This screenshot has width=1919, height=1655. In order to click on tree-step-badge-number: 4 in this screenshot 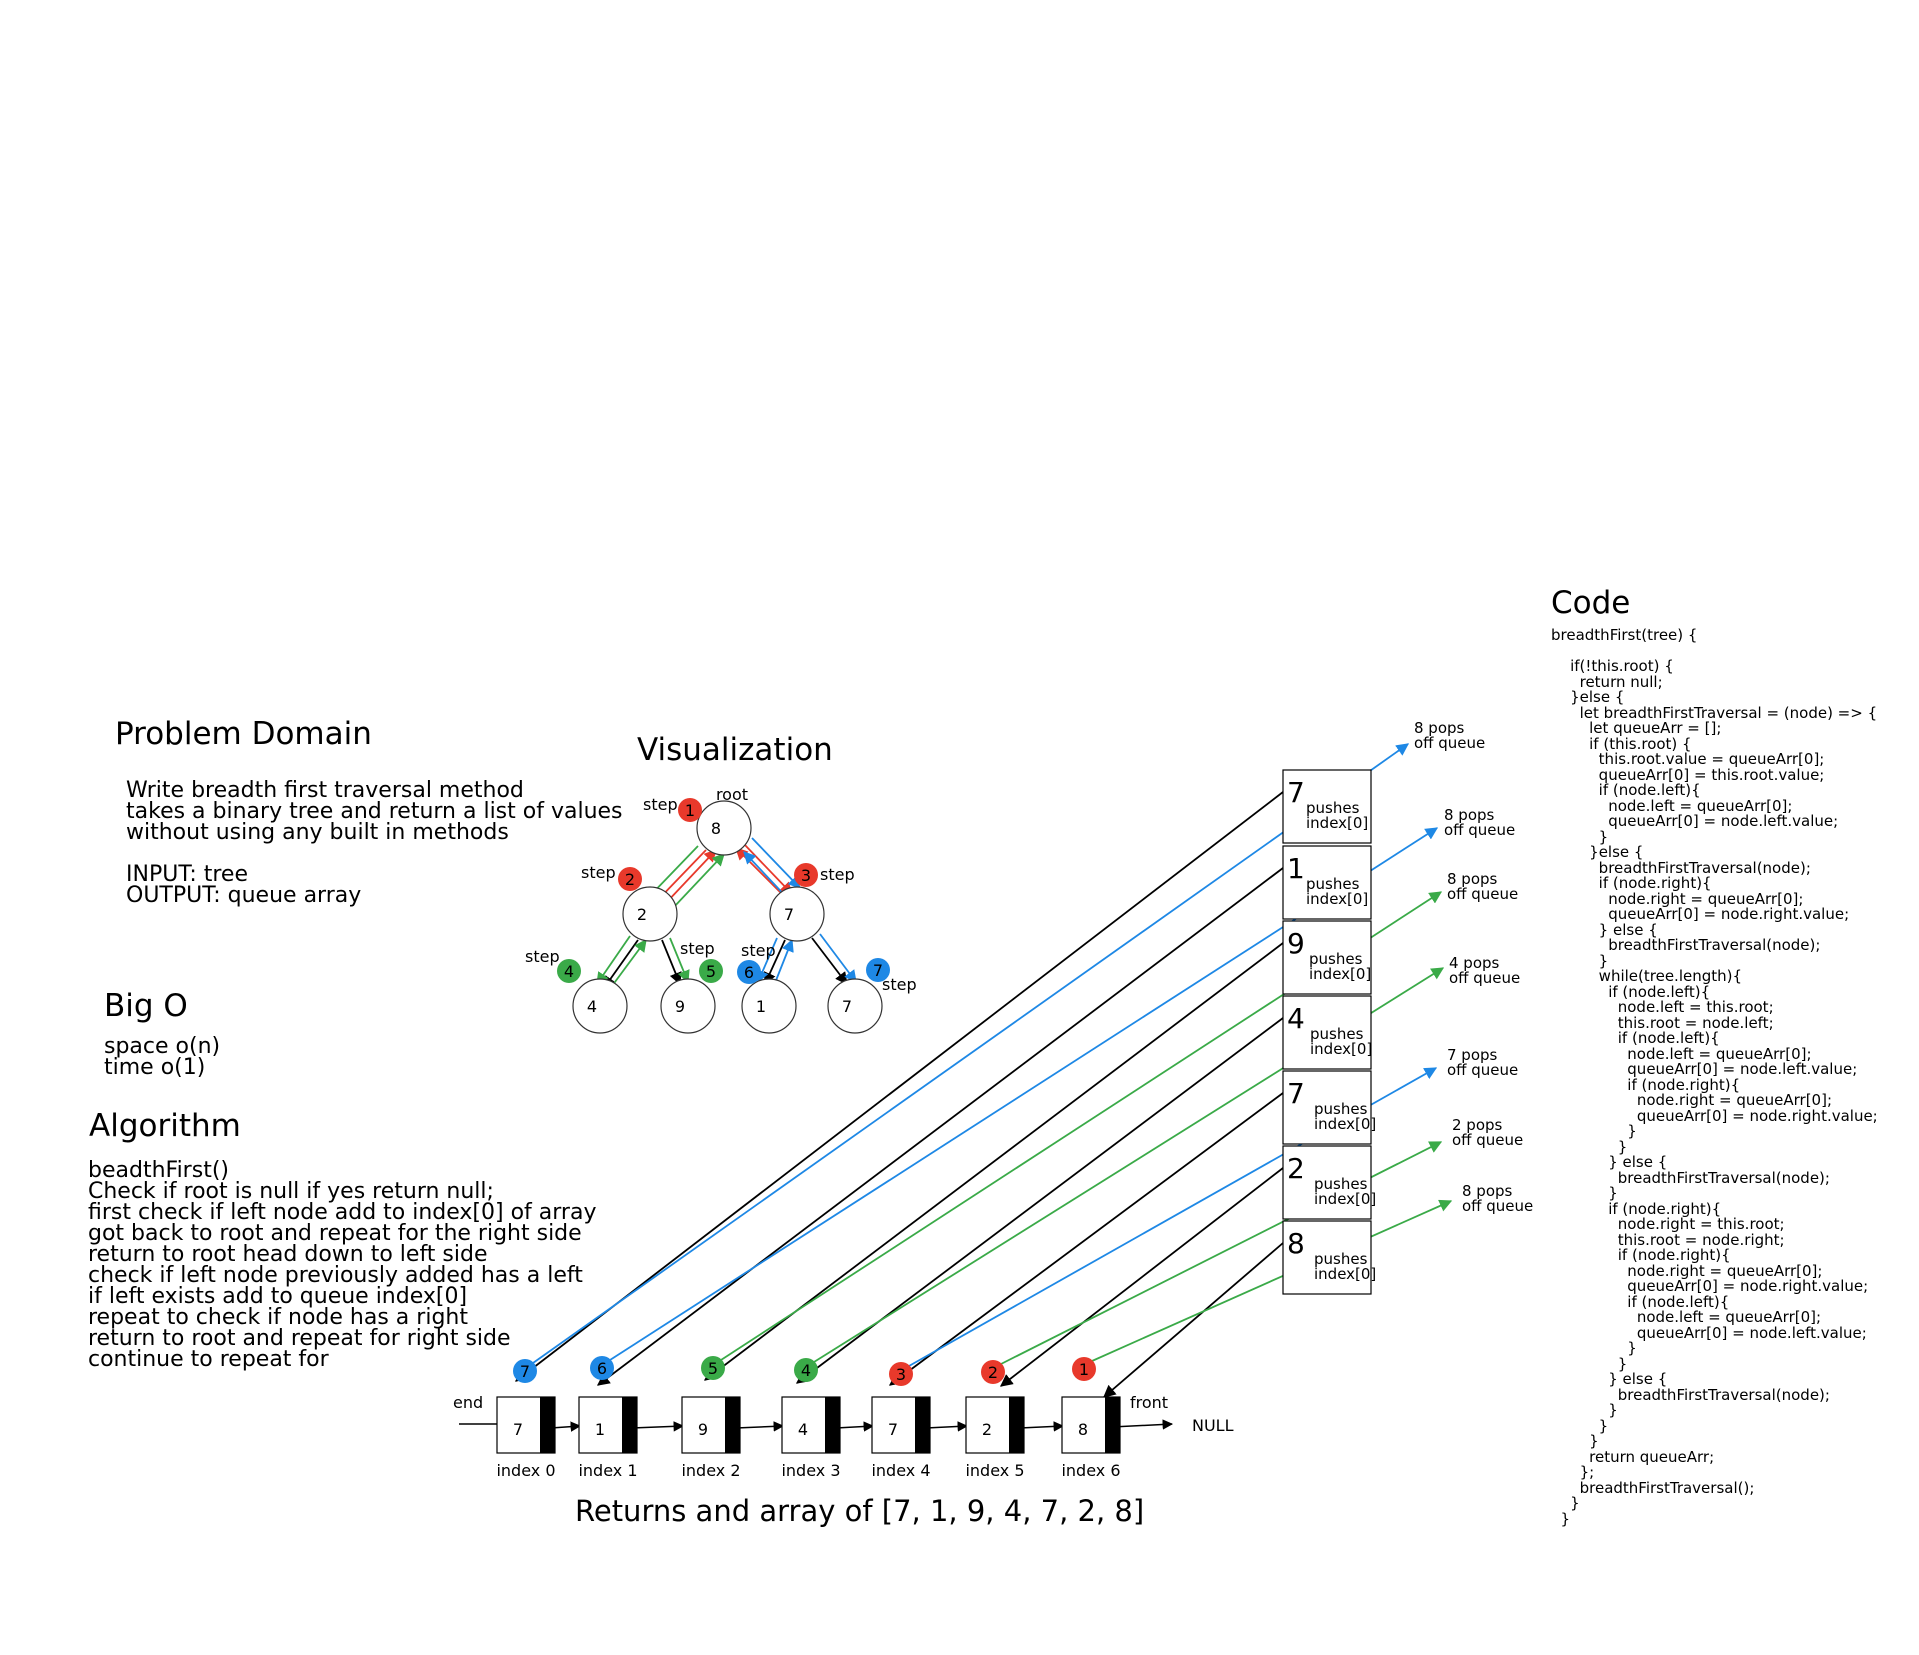, I will do `click(569, 971)`.